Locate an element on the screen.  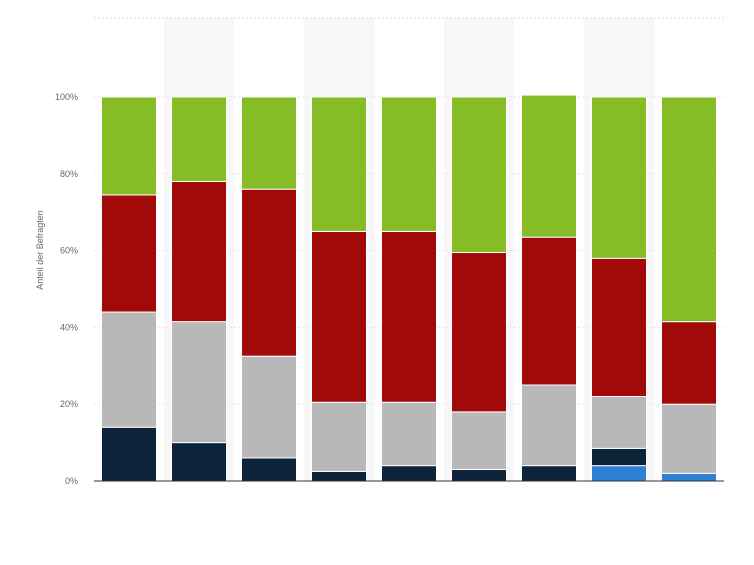
y-tick-label: 20% is located at coordinates (69, 404).